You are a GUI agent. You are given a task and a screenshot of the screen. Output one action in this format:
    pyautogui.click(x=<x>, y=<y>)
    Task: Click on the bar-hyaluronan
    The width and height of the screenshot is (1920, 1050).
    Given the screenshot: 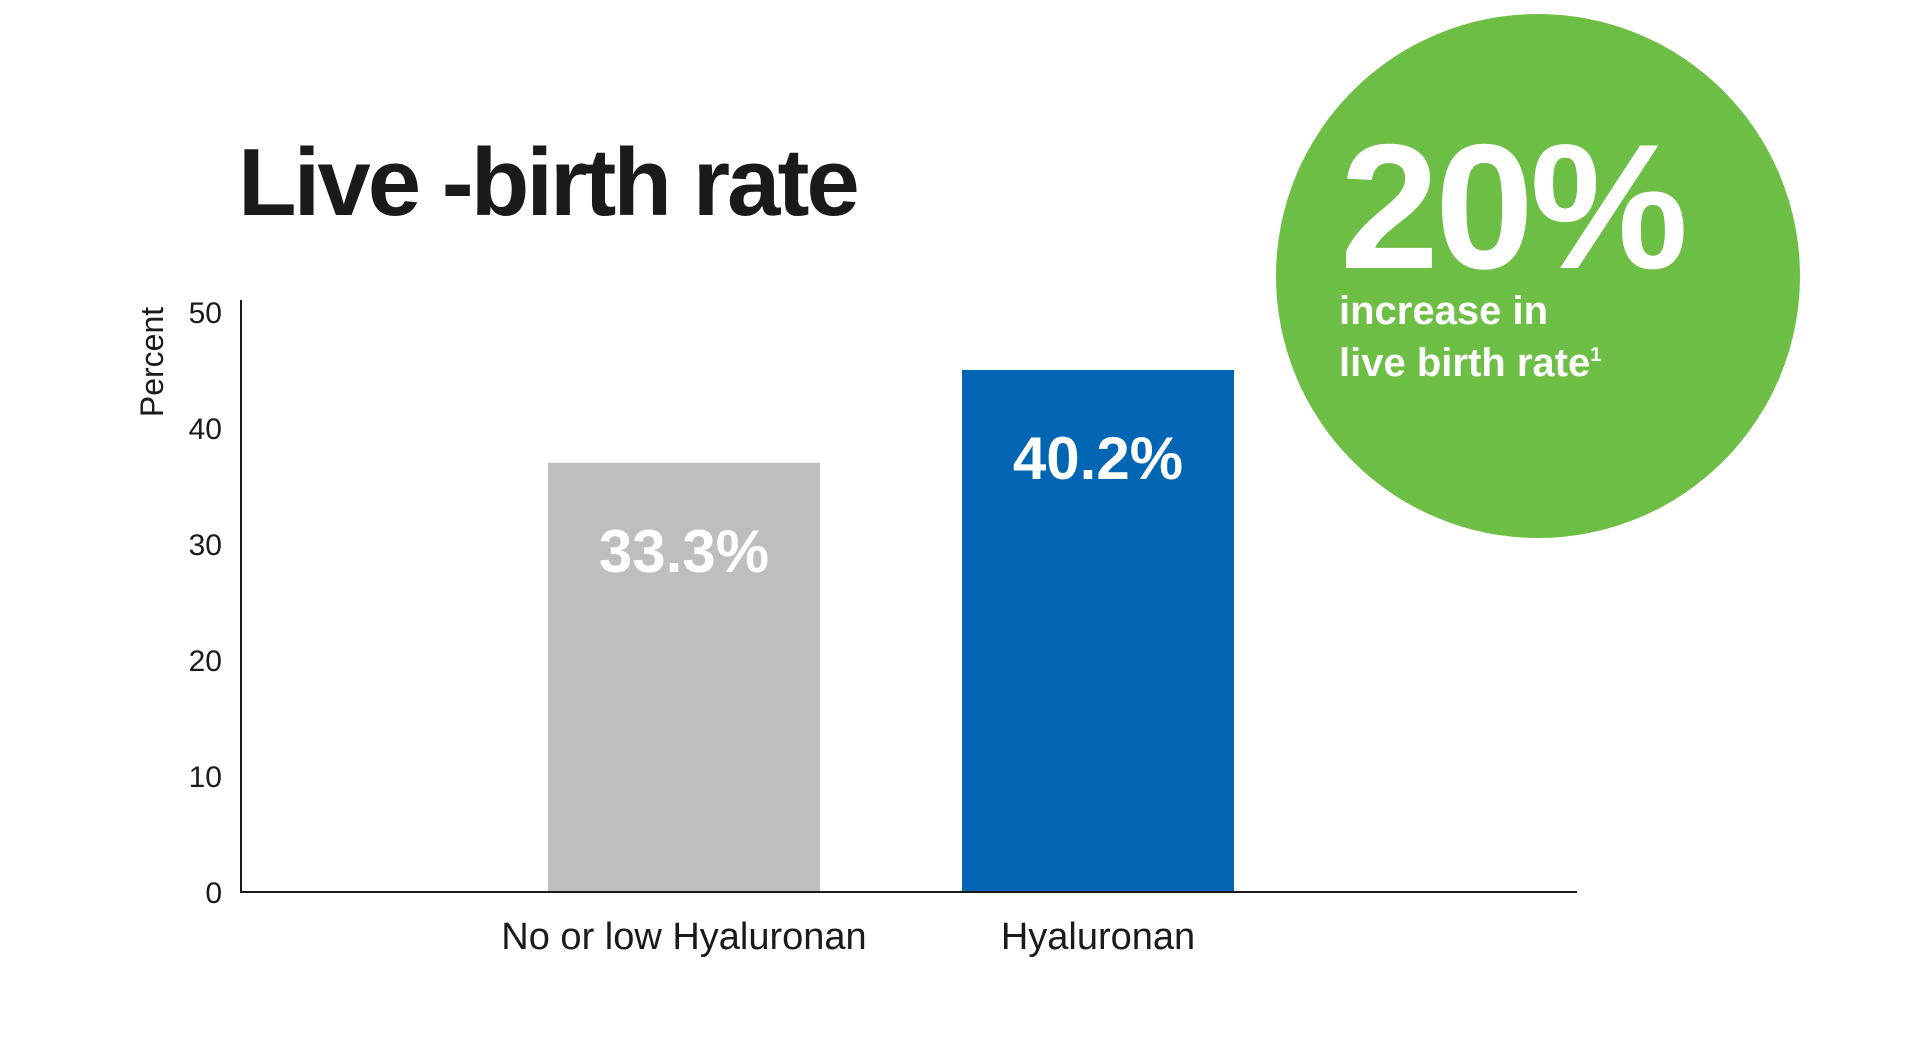 What is the action you would take?
    pyautogui.click(x=1098, y=631)
    